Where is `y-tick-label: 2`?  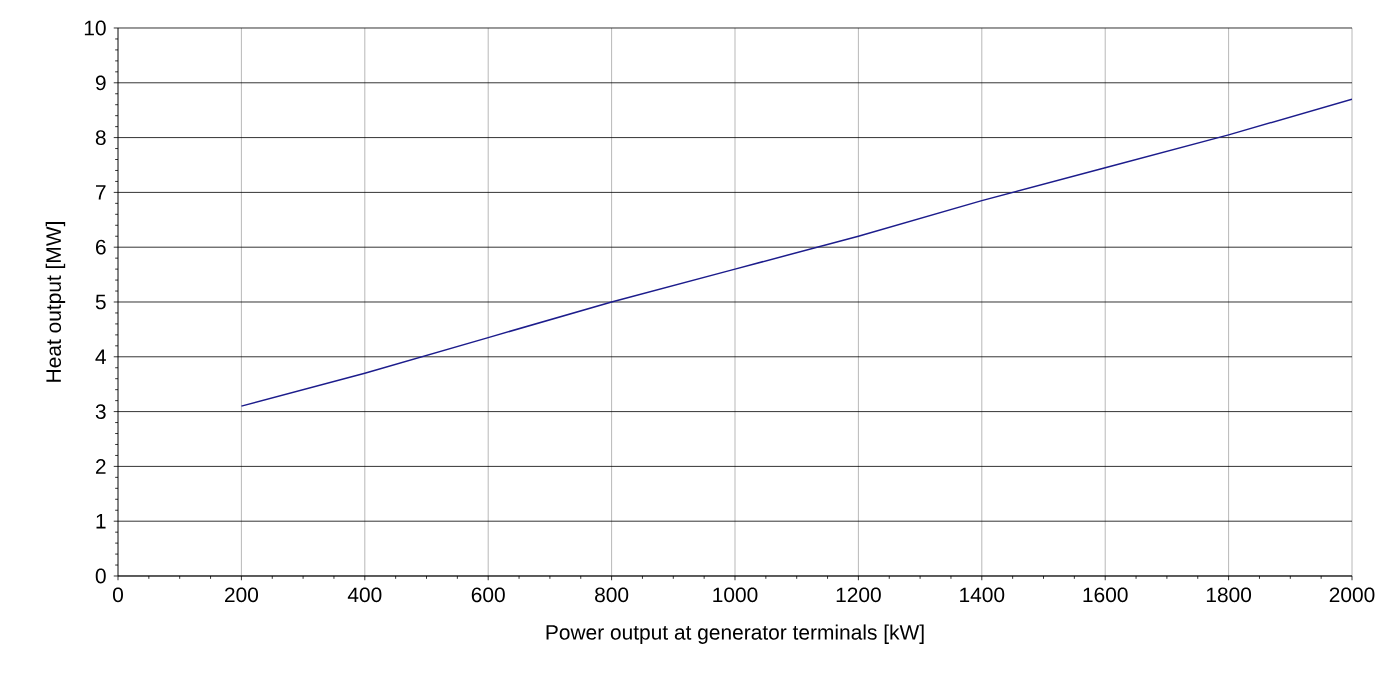 y-tick-label: 2 is located at coordinates (100, 466).